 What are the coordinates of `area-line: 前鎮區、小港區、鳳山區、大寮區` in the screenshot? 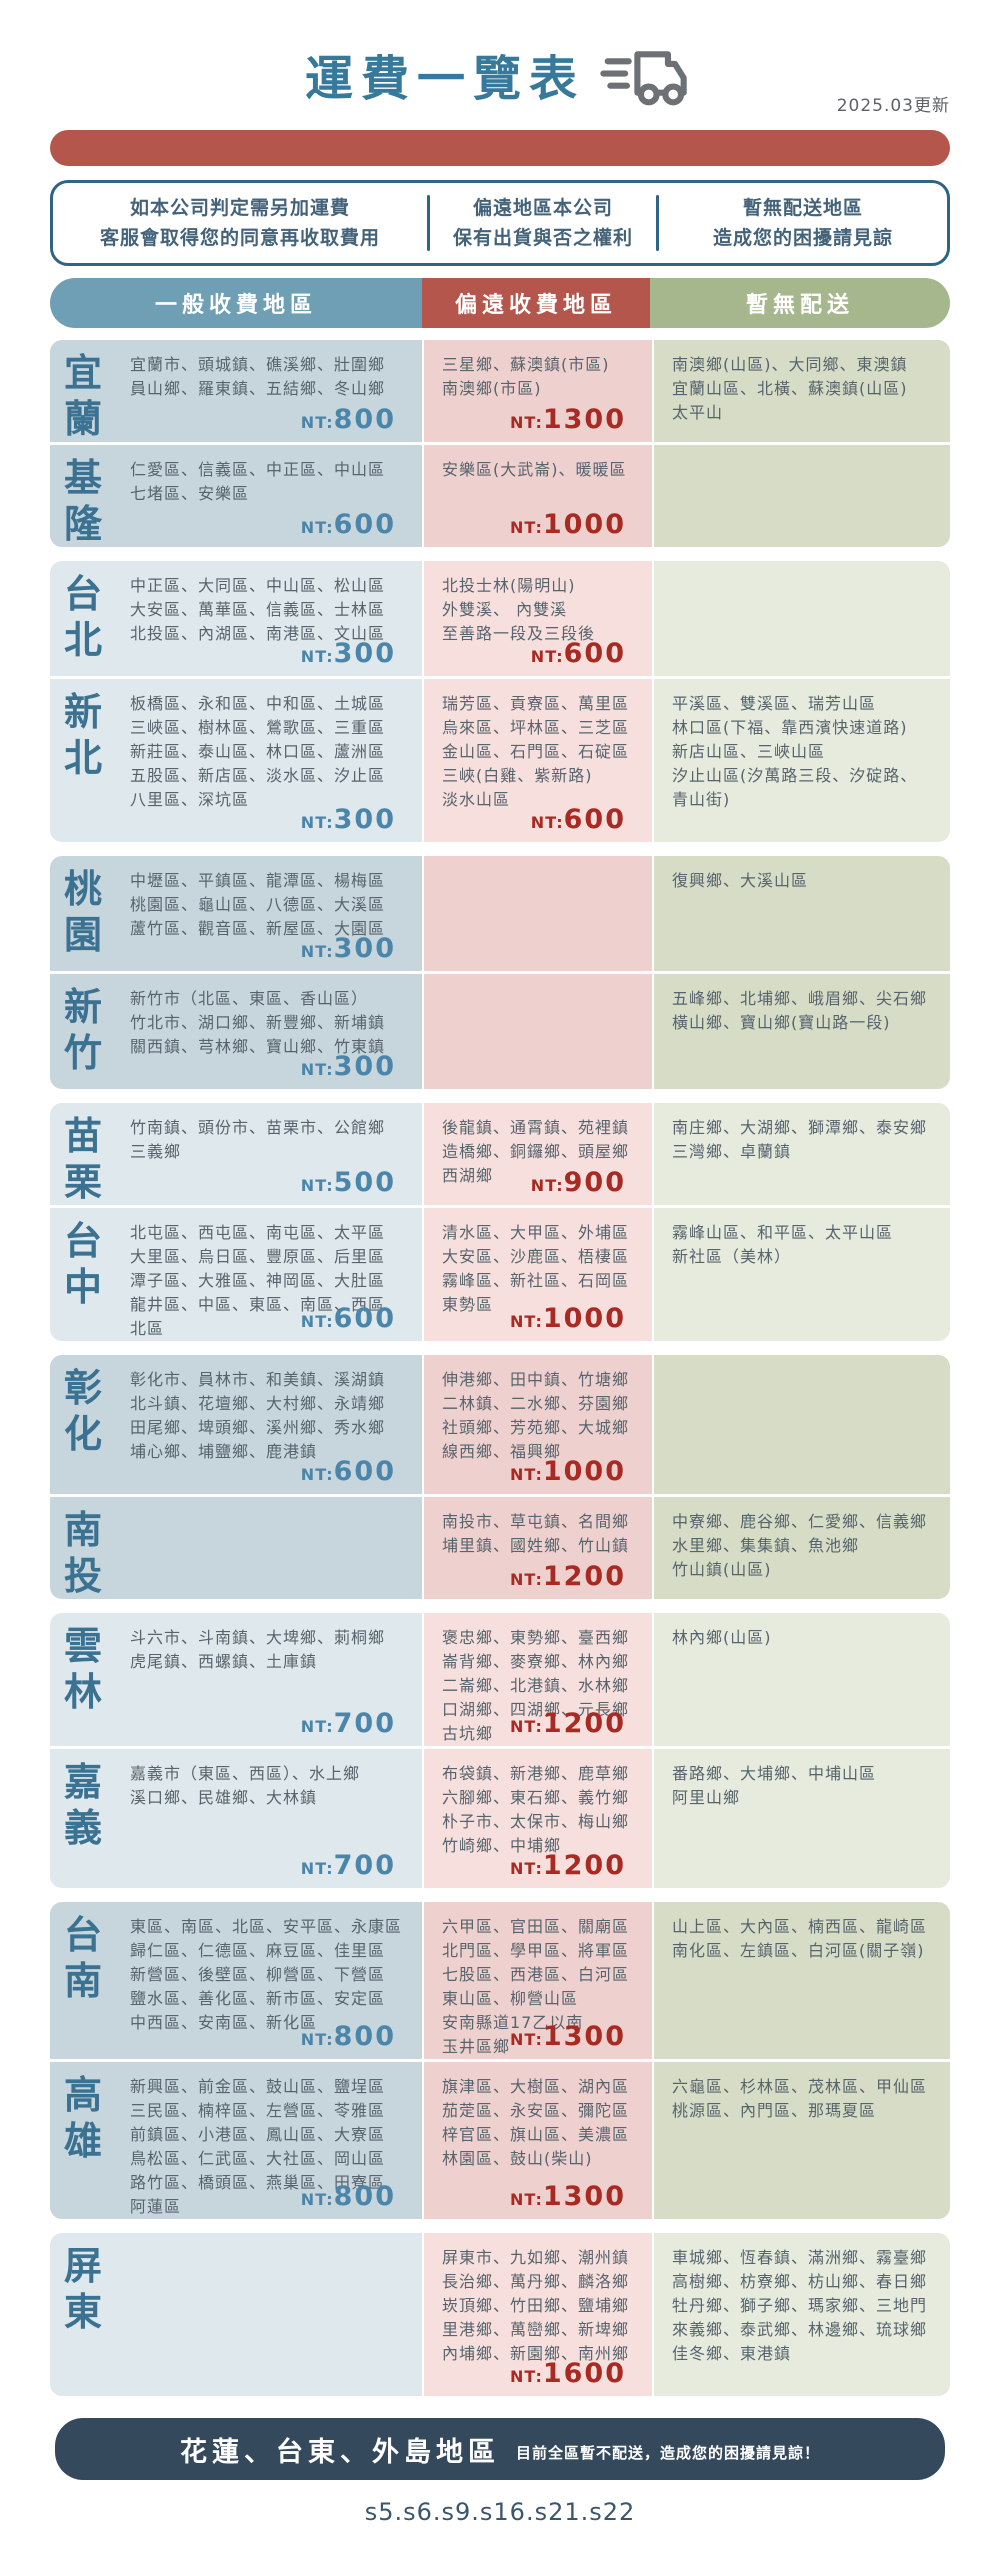 It's located at (258, 2134).